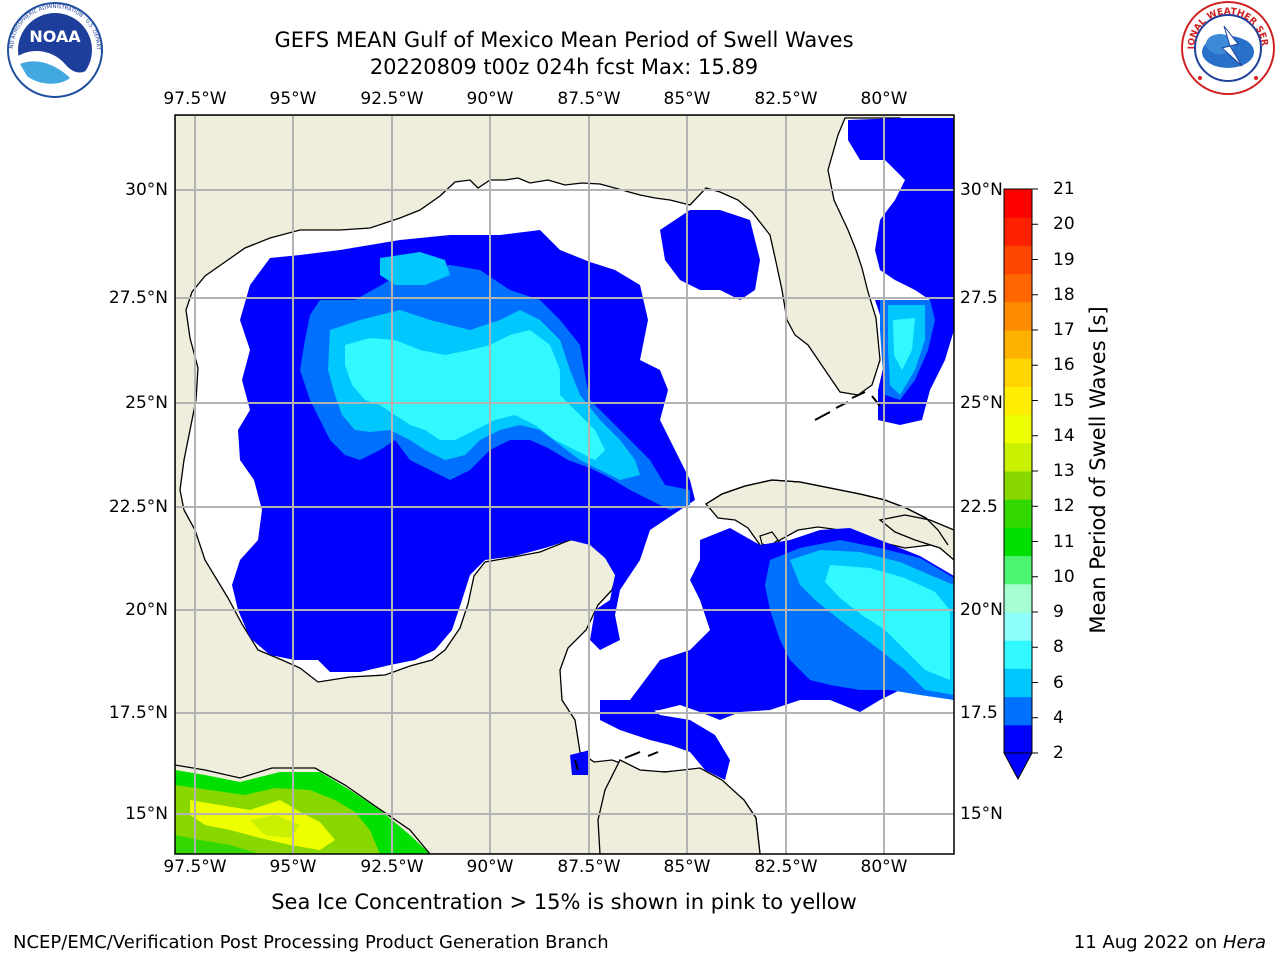  What do you see at coordinates (1228, 48) in the screenshot?
I see `nws-logo` at bounding box center [1228, 48].